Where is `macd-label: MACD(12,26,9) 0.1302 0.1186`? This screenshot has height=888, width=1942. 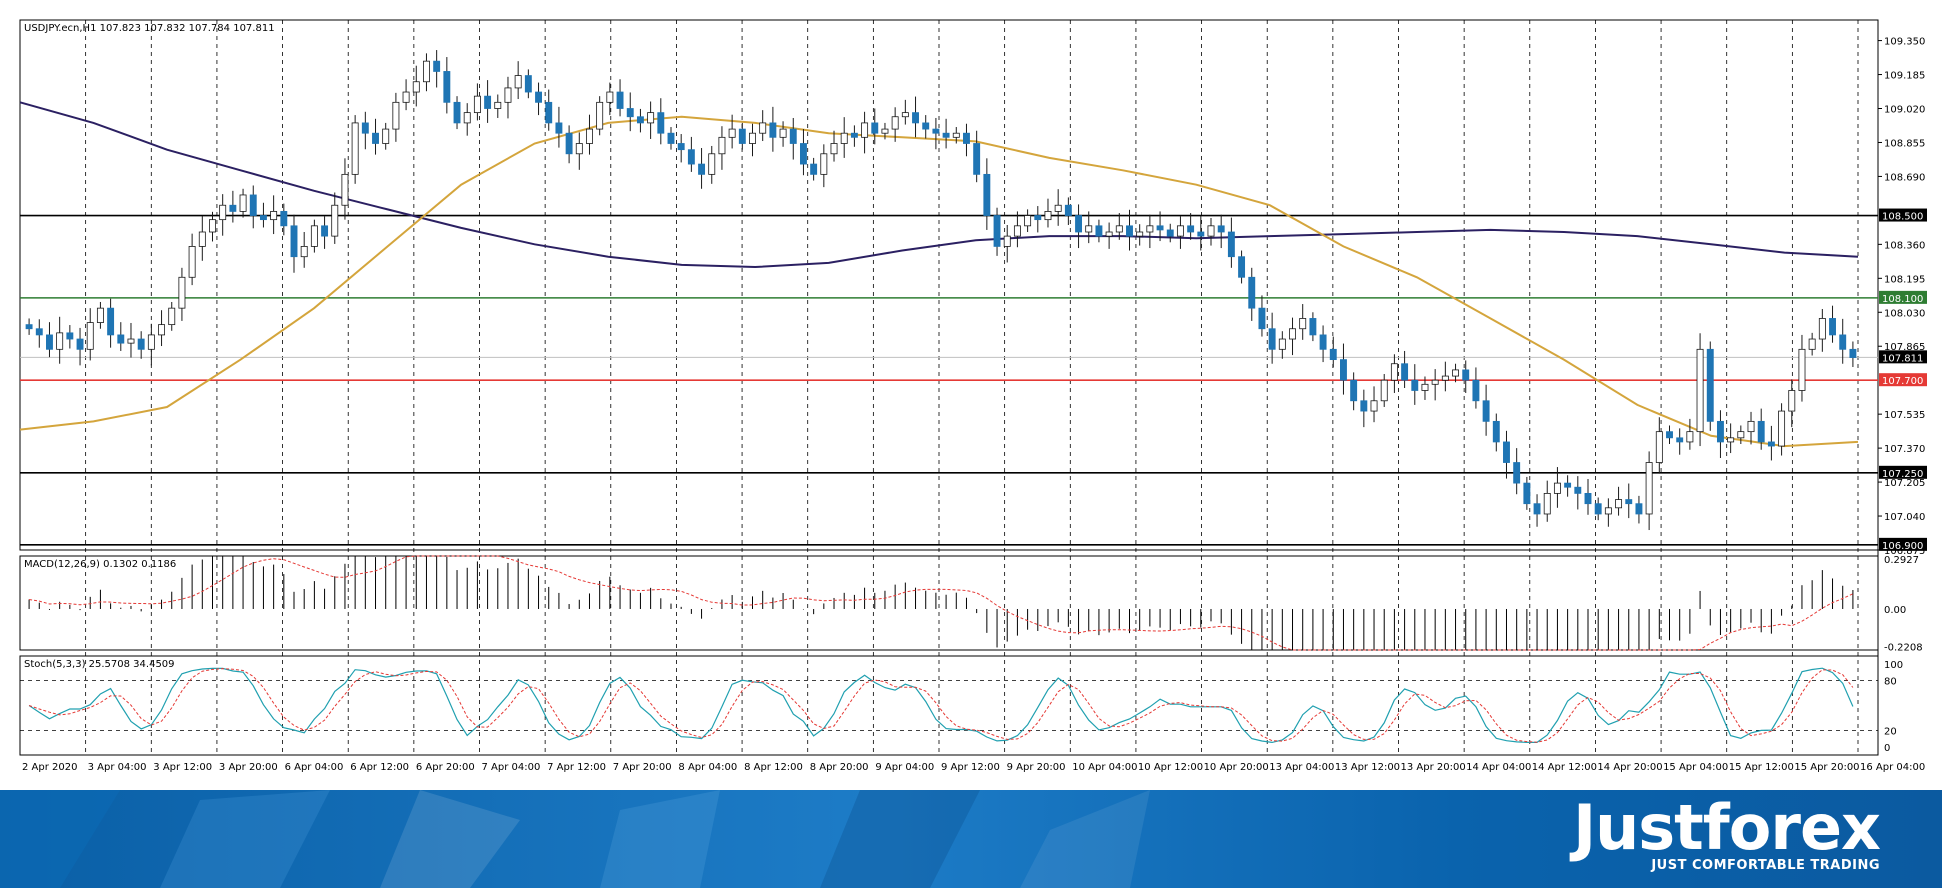 macd-label: MACD(12,26,9) 0.1302 0.1186 is located at coordinates (100, 564).